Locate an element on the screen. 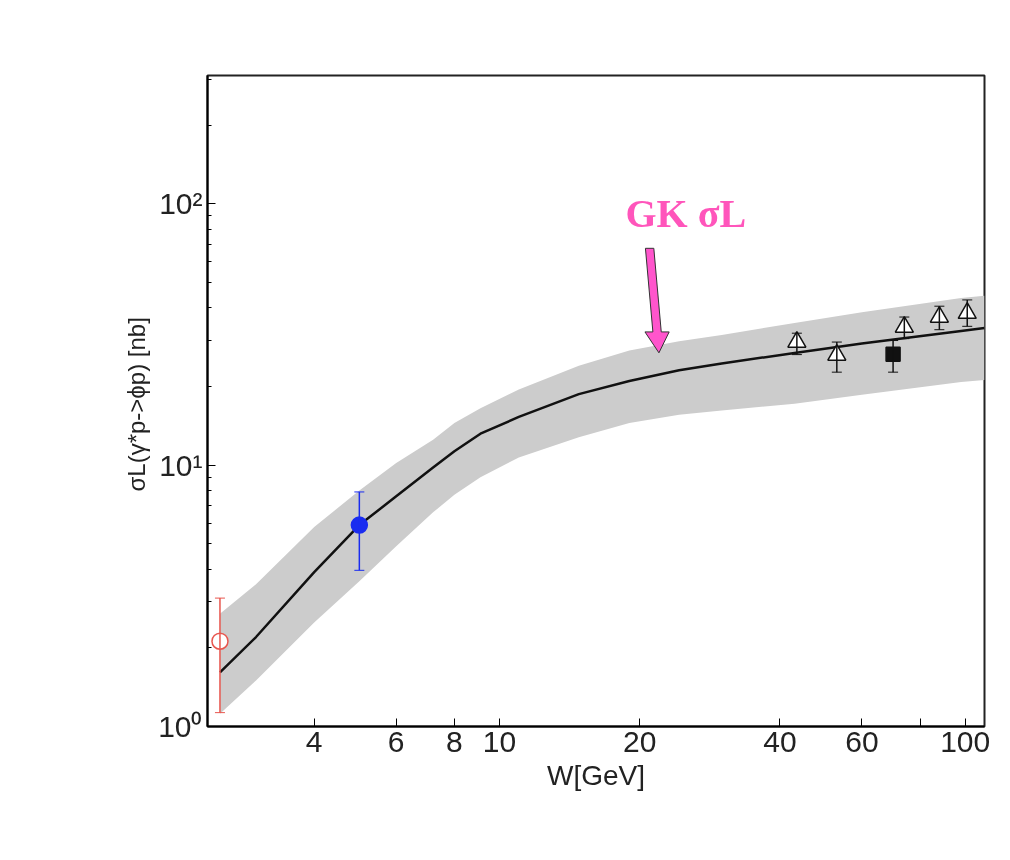 This screenshot has height=860, width=1010. y-tick-label: 10² is located at coordinates (181, 204).